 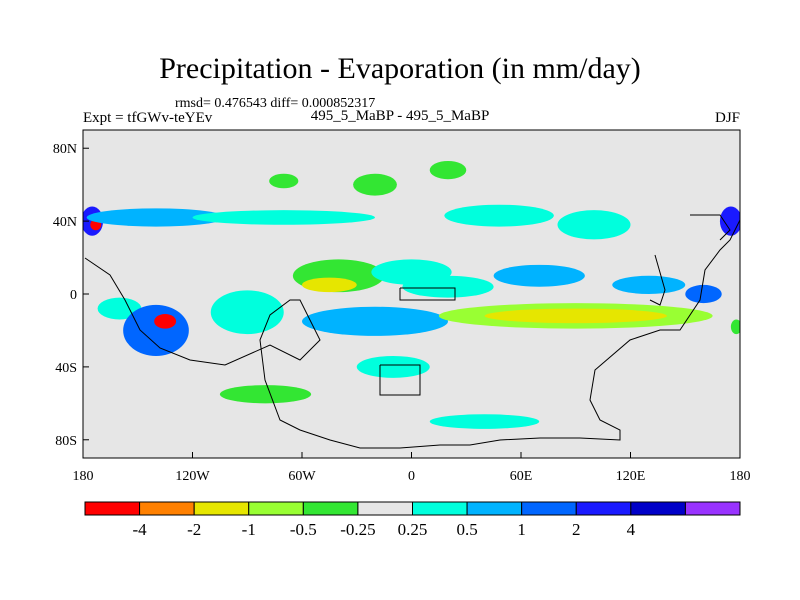 What do you see at coordinates (66, 441) in the screenshot?
I see `y-tick-label: 80S` at bounding box center [66, 441].